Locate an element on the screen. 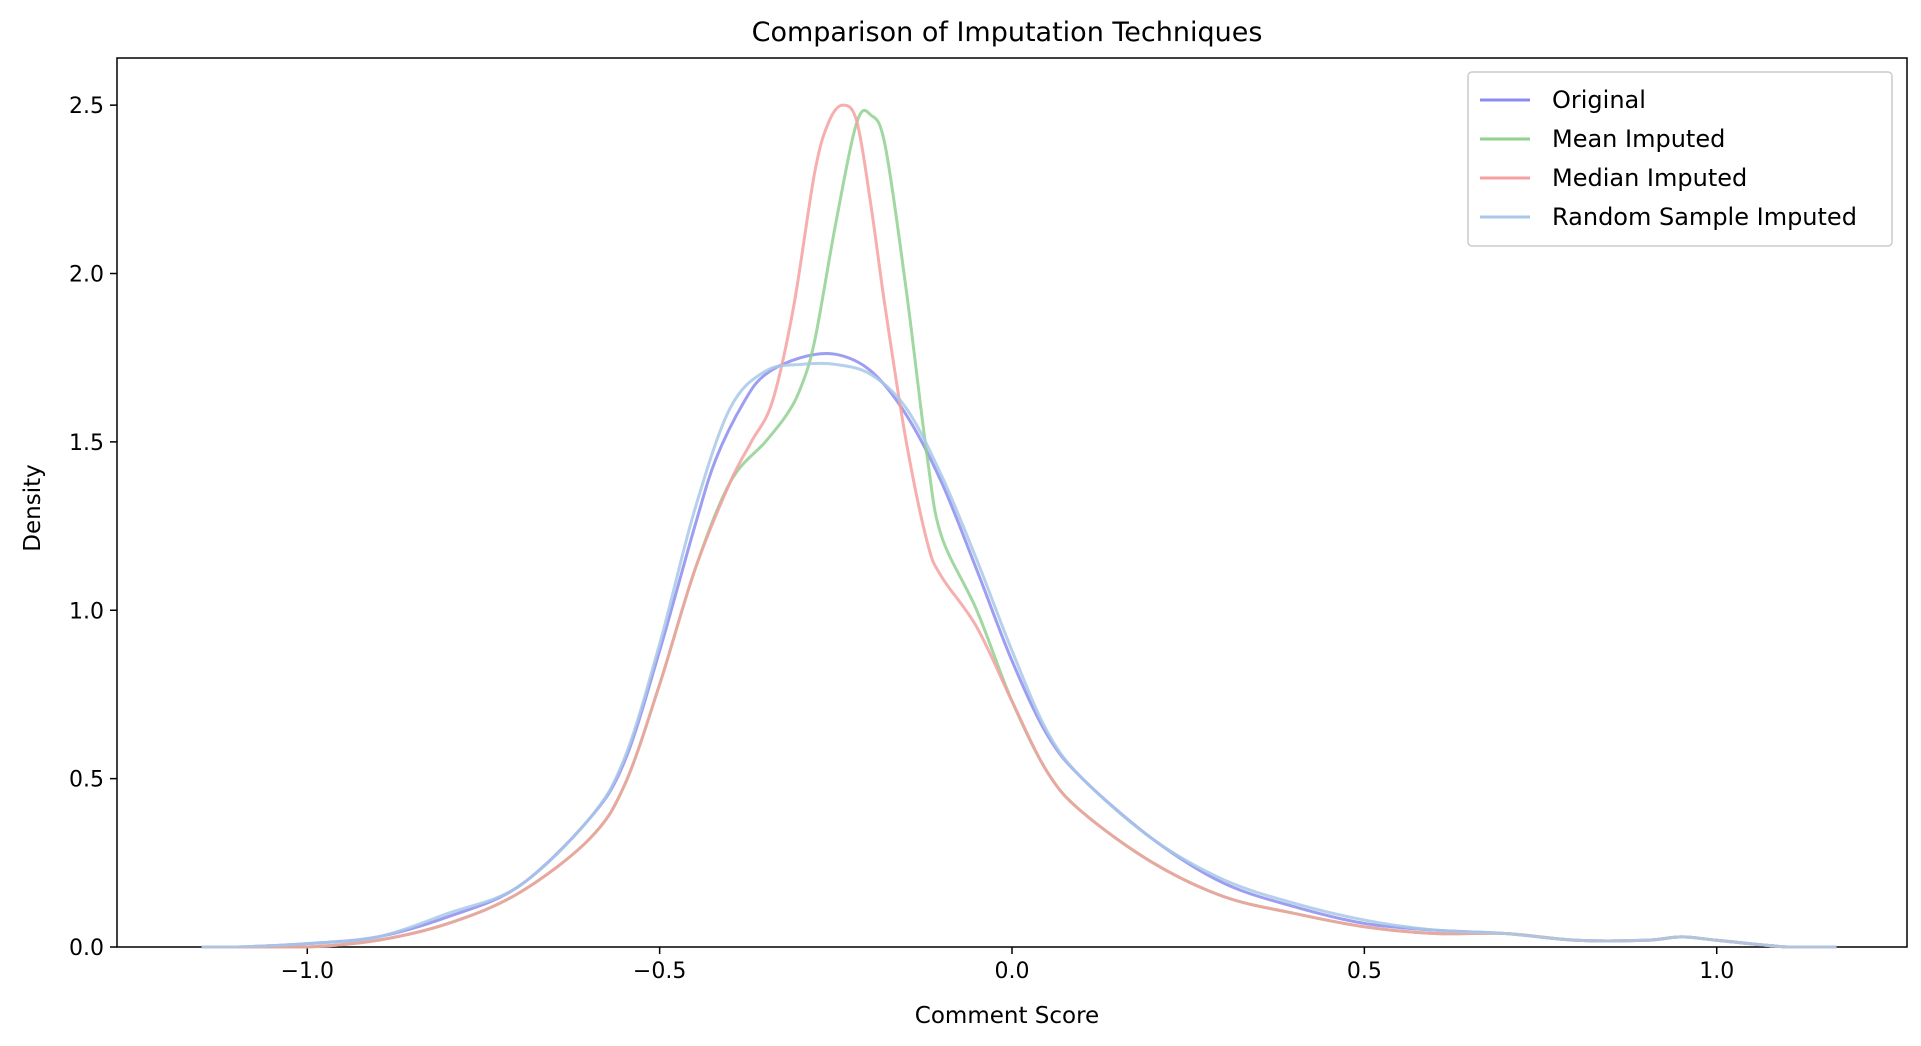  x-tick-label: −1.0 is located at coordinates (307, 971).